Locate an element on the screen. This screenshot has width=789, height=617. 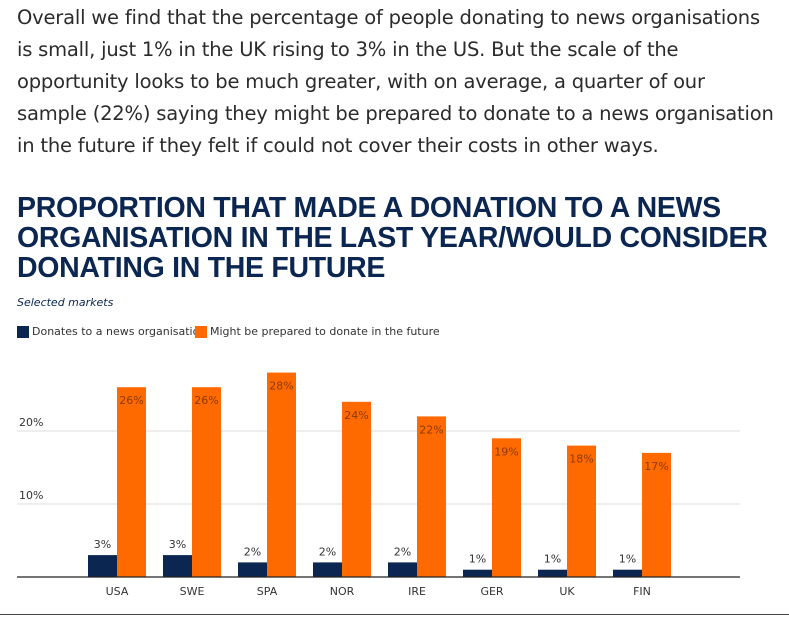
y-tick-label: 20% is located at coordinates (31, 422).